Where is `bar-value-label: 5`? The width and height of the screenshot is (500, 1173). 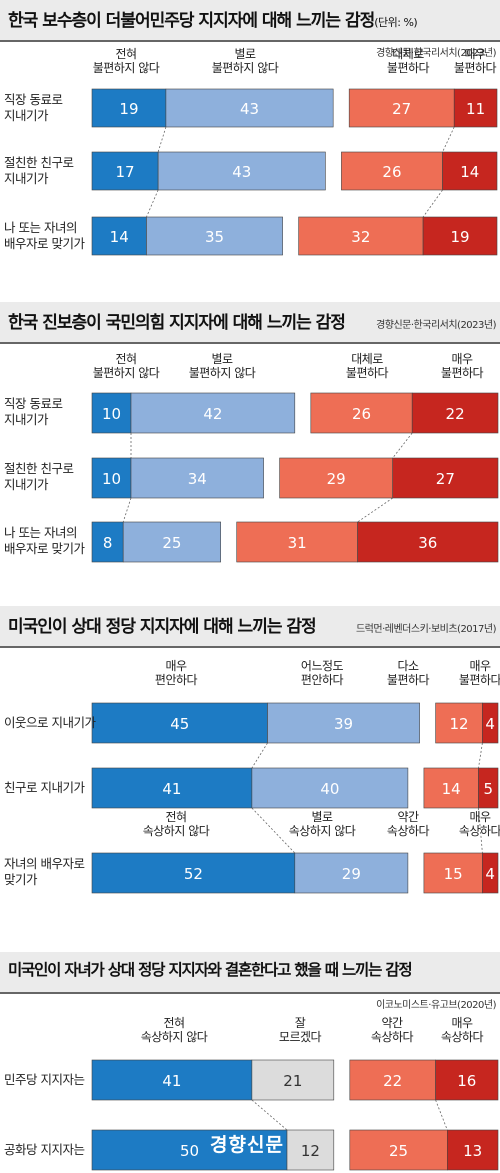 bar-value-label: 5 is located at coordinates (488, 789).